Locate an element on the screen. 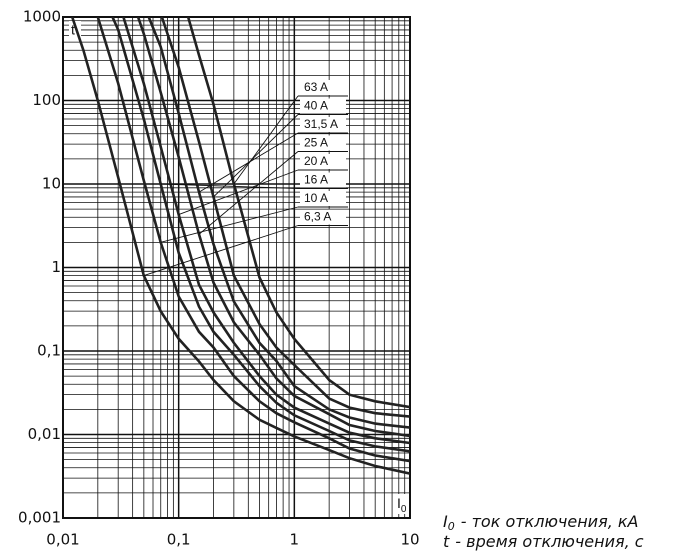 The width and height of the screenshot is (681, 556). y-tick-label: 1000 is located at coordinates (42, 17).